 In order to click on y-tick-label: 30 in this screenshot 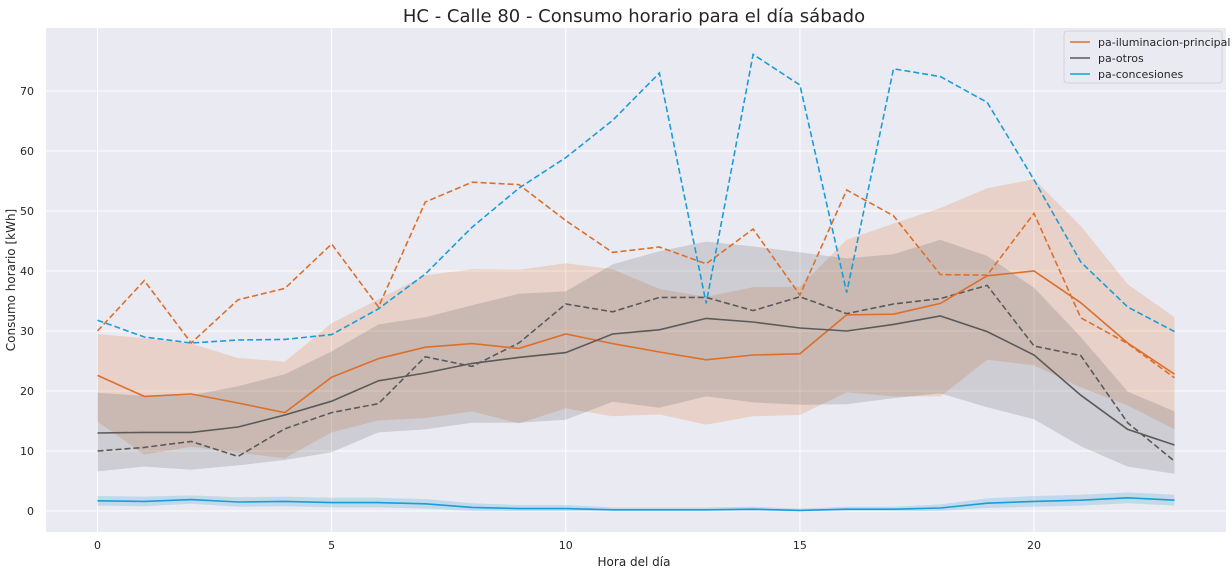, I will do `click(27, 331)`.